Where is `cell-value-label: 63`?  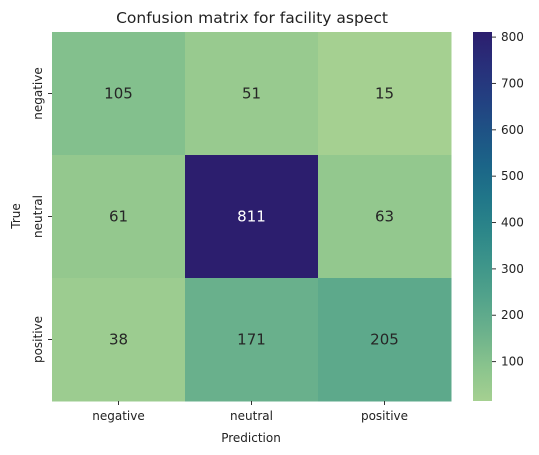
cell-value-label: 63 is located at coordinates (384, 217).